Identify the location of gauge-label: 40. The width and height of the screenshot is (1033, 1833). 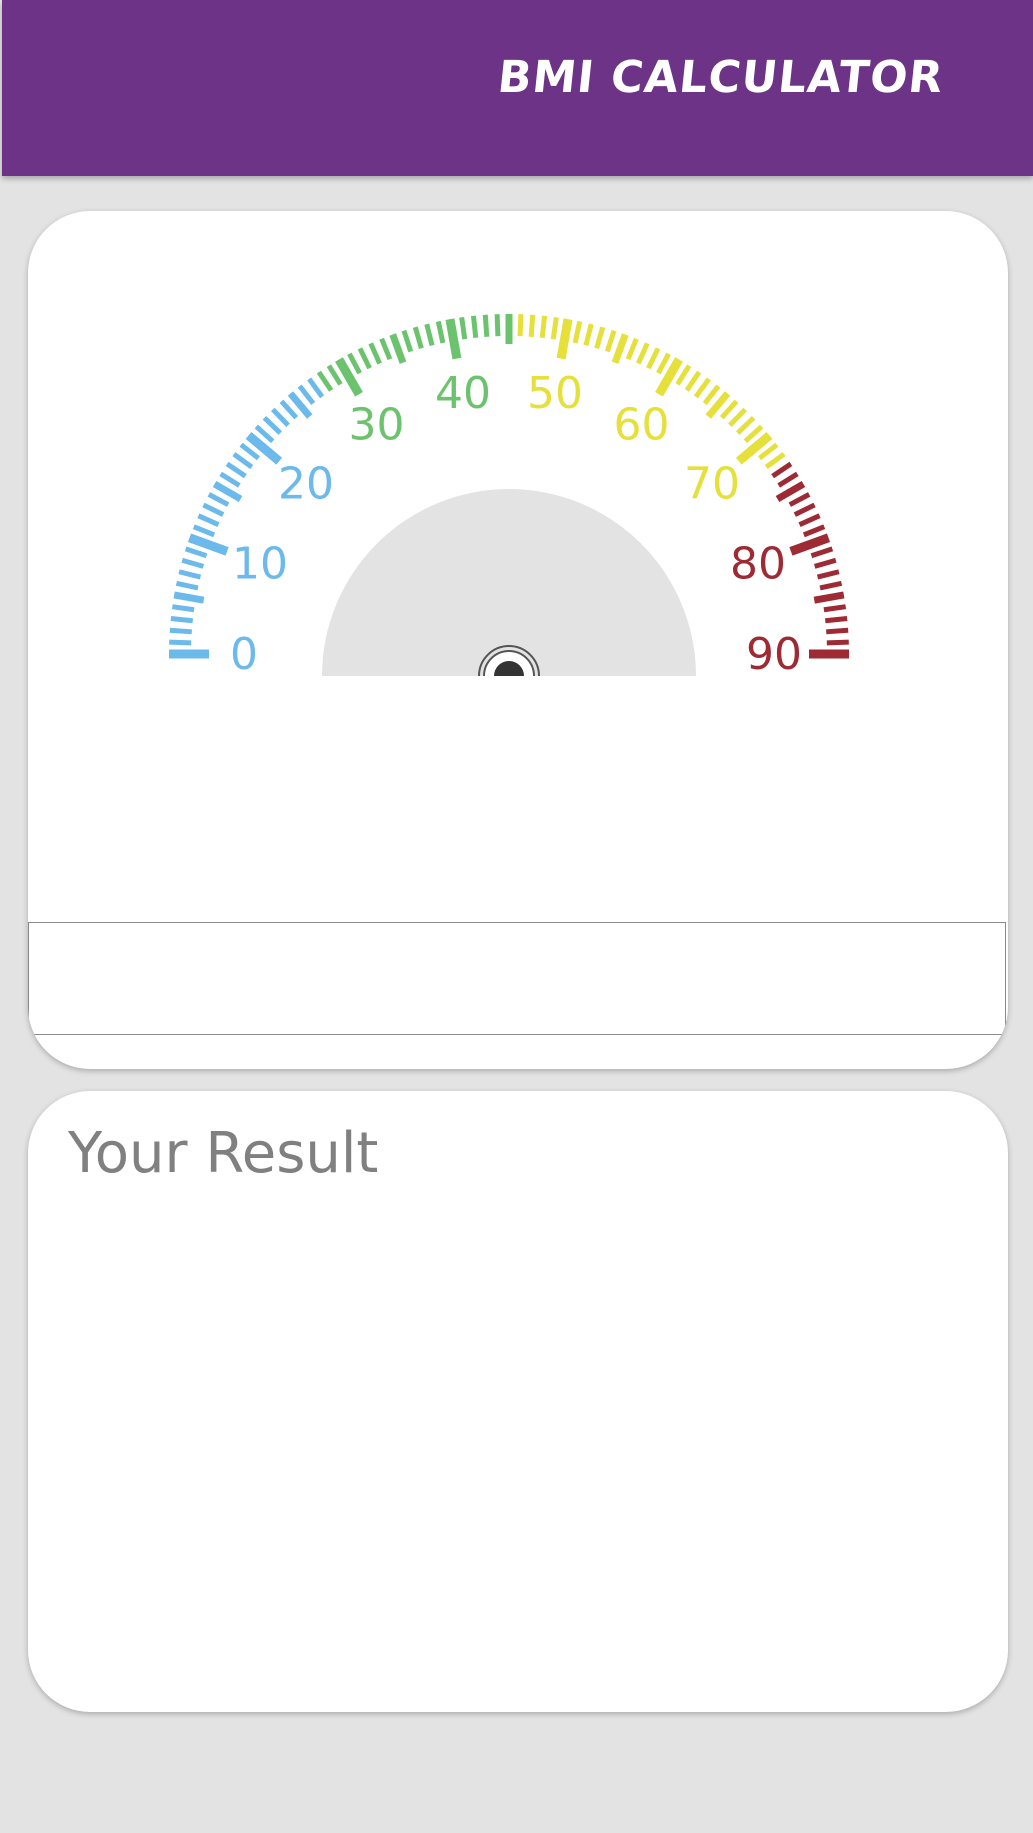
(463, 393).